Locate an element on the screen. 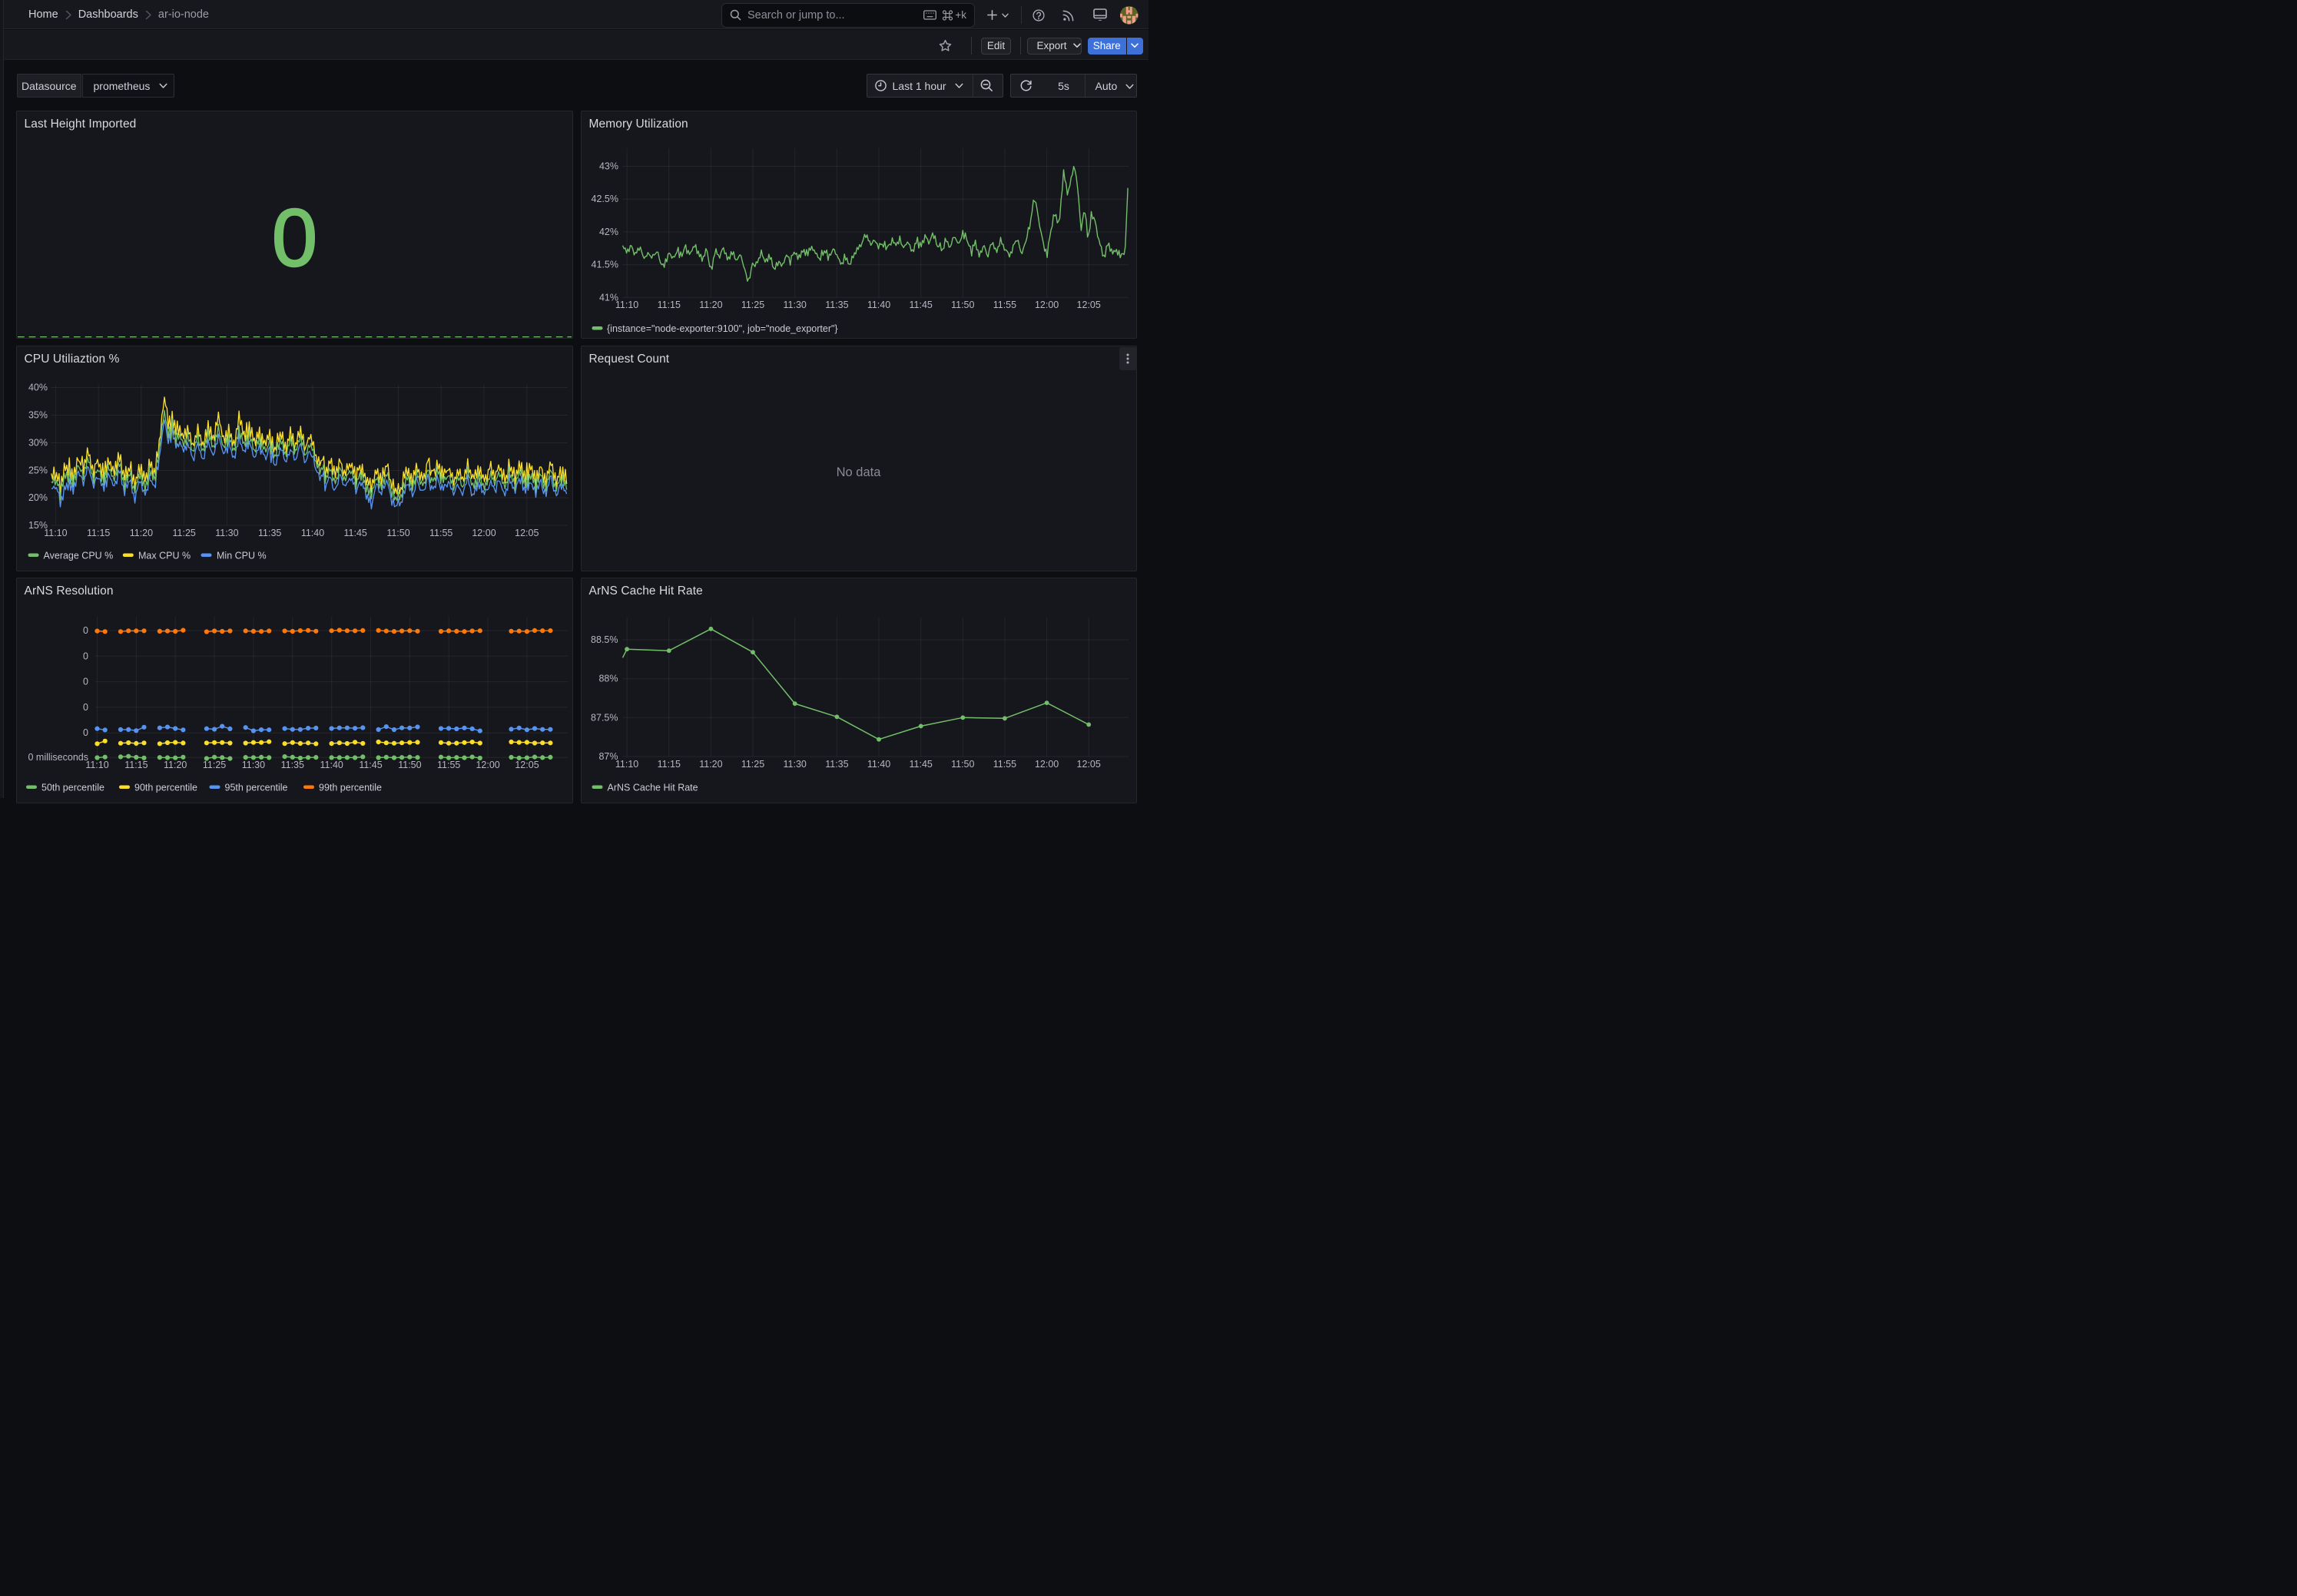 The image size is (2297, 1596). svg-text: 25% is located at coordinates (37, 470).